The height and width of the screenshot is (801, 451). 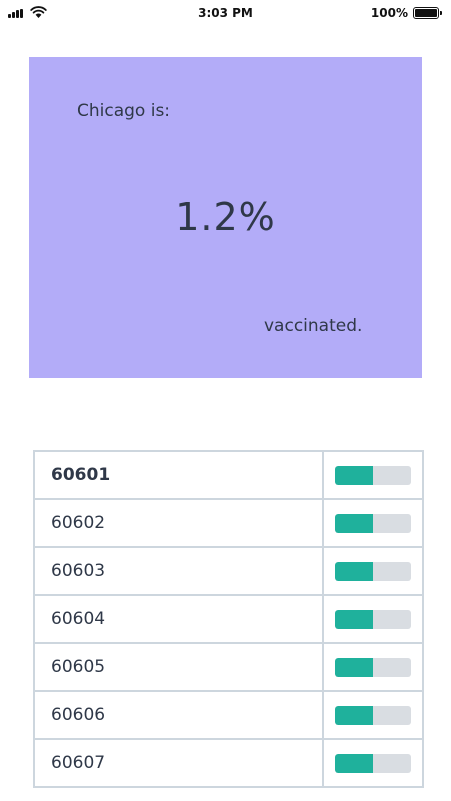 I want to click on zip-row: 60602, so click(x=228, y=524).